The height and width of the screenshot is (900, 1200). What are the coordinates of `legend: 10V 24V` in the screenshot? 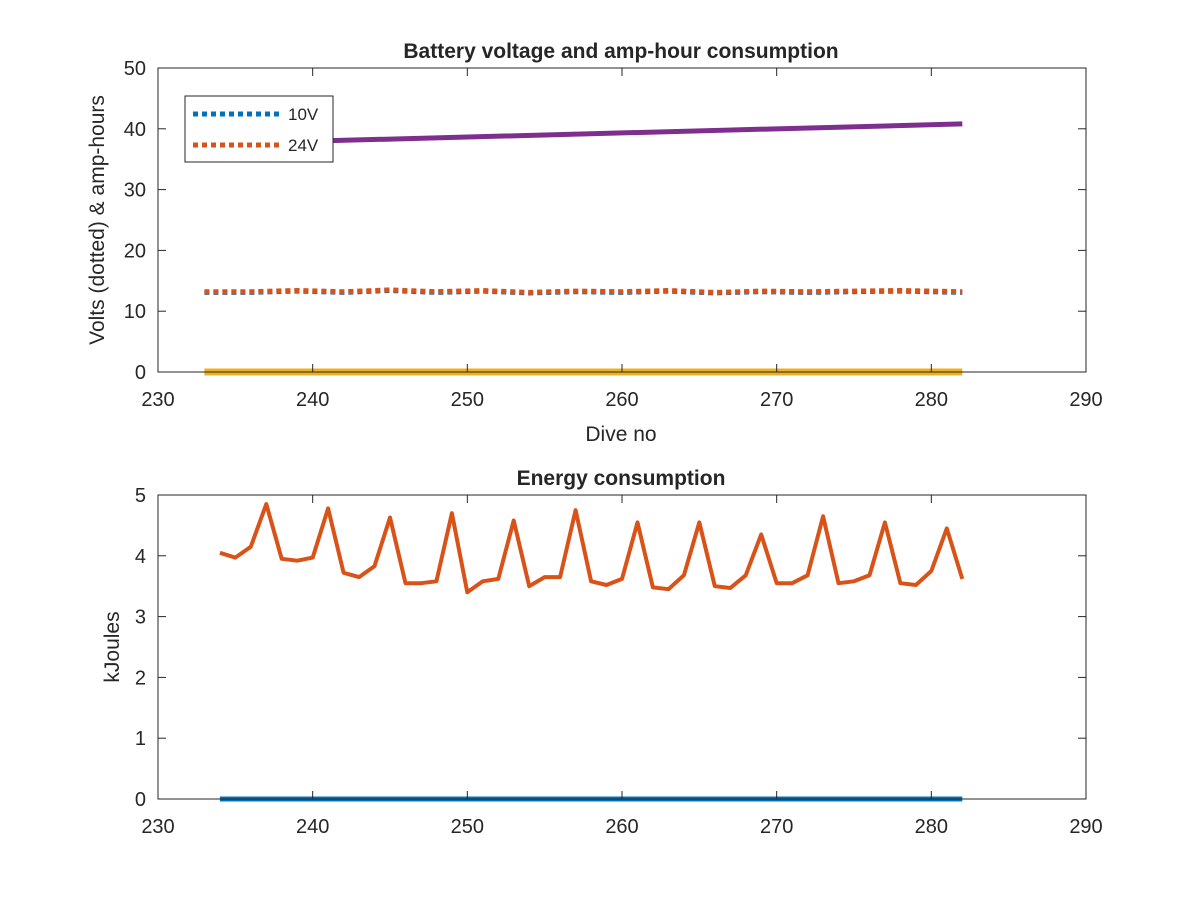 It's located at (259, 129).